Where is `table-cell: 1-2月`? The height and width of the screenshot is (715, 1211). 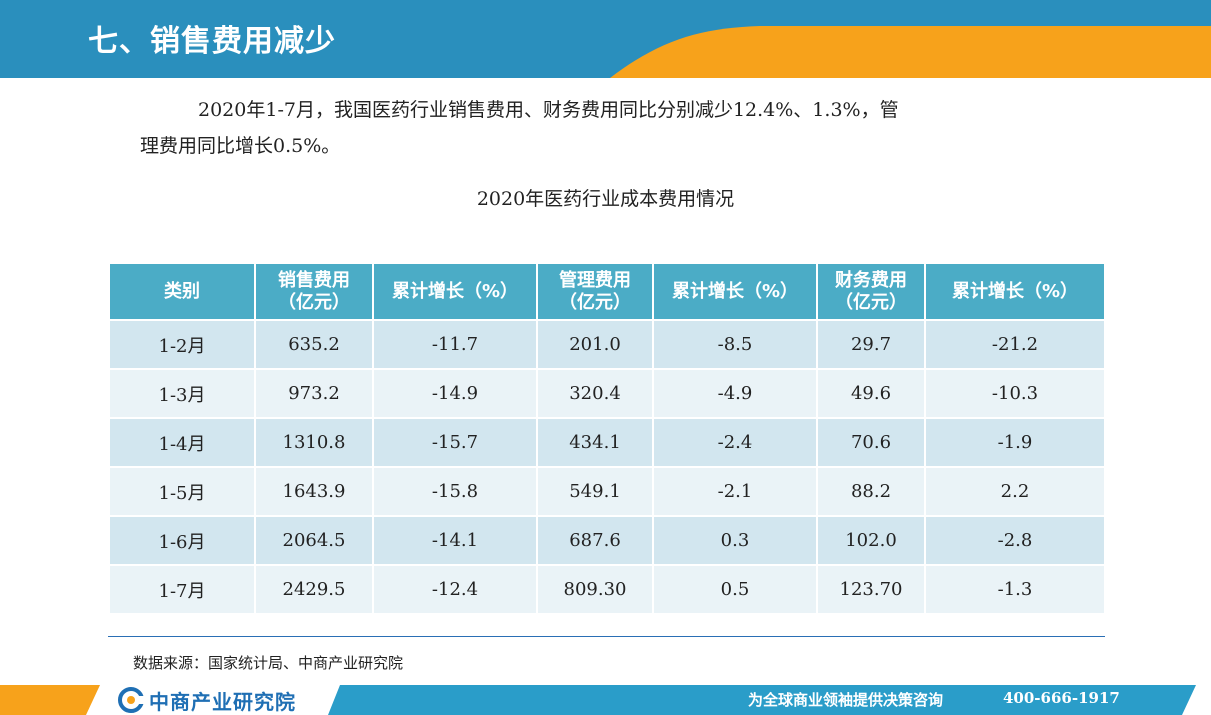
table-cell: 1-2月 is located at coordinates (182, 344).